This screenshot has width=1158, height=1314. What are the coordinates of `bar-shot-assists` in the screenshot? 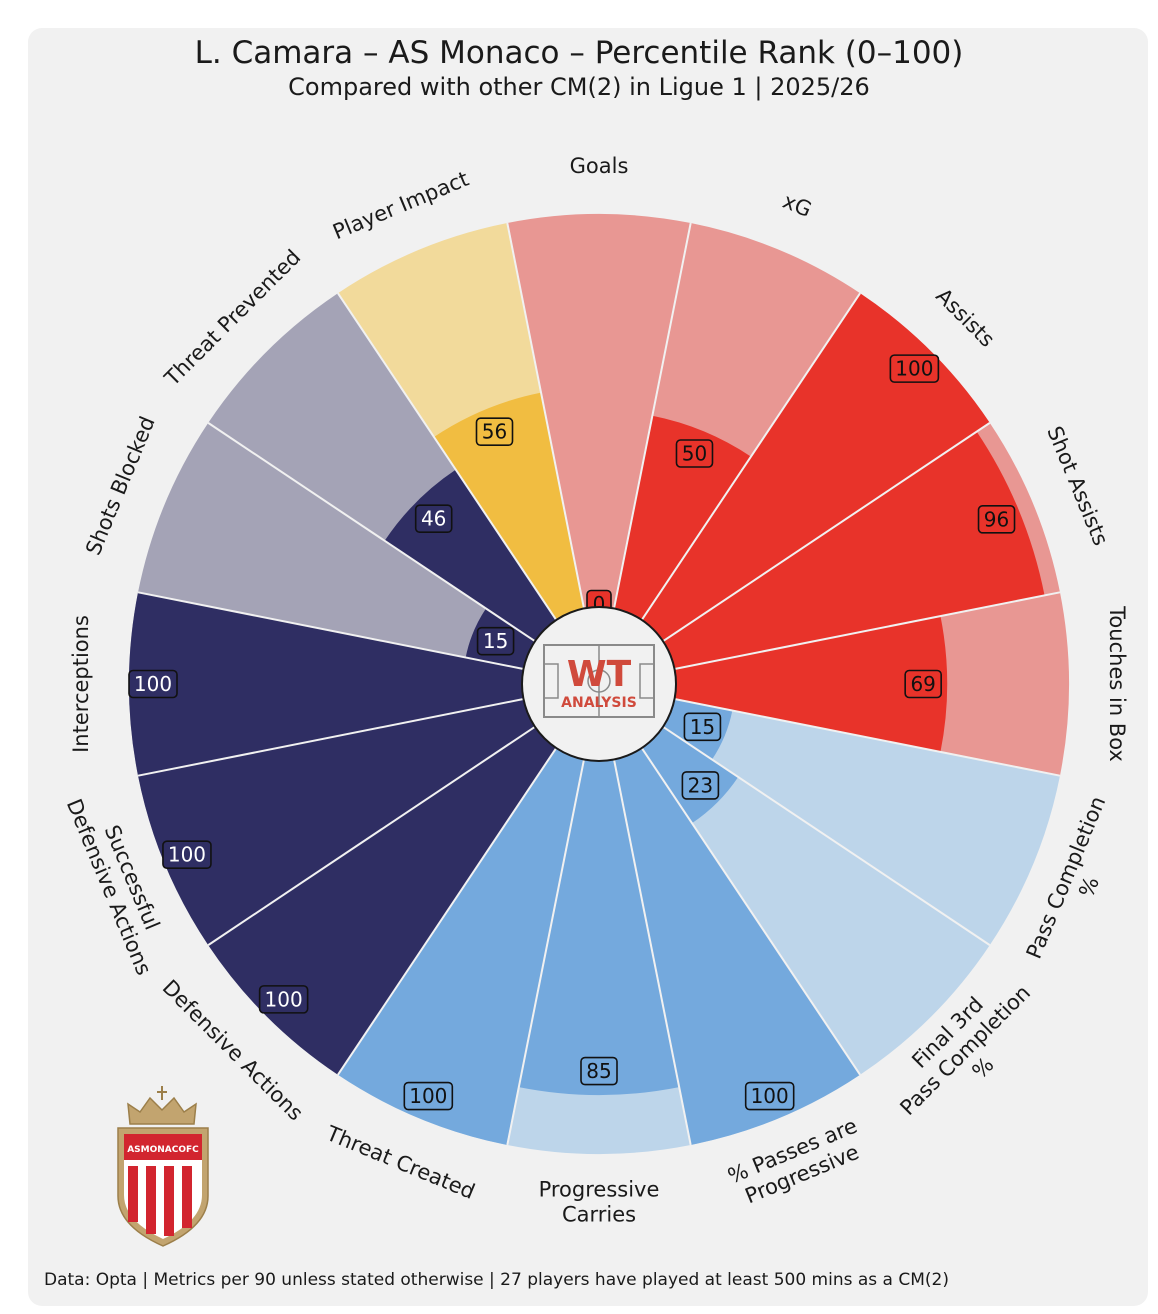 It's located at (854, 550).